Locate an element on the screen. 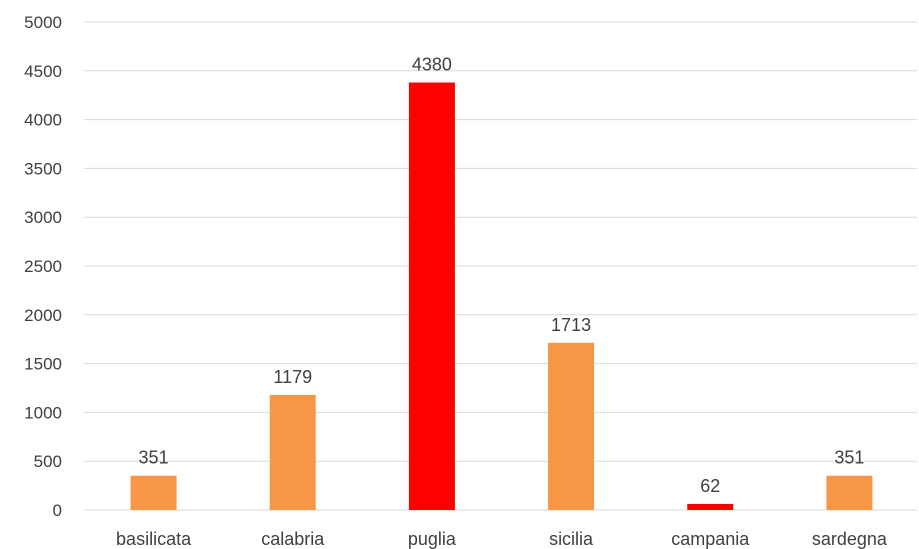 The width and height of the screenshot is (919, 549). y-tick-label: 1000 is located at coordinates (43, 412).